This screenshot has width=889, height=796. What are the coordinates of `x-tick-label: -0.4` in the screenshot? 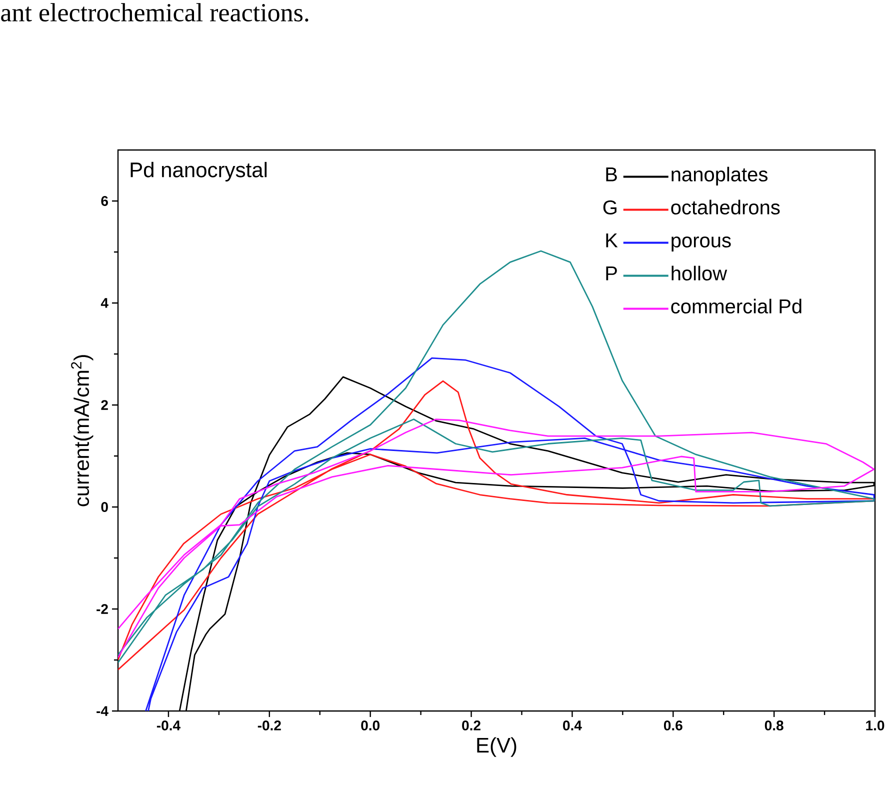 It's located at (168, 725).